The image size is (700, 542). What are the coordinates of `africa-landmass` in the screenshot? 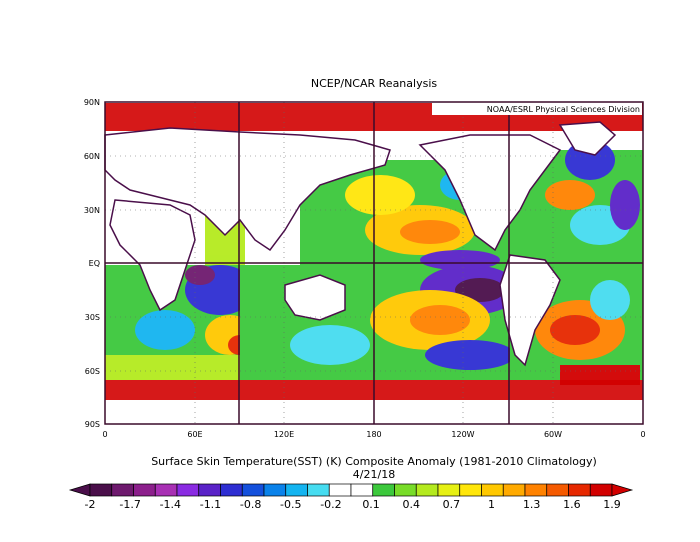 It's located at (152, 255).